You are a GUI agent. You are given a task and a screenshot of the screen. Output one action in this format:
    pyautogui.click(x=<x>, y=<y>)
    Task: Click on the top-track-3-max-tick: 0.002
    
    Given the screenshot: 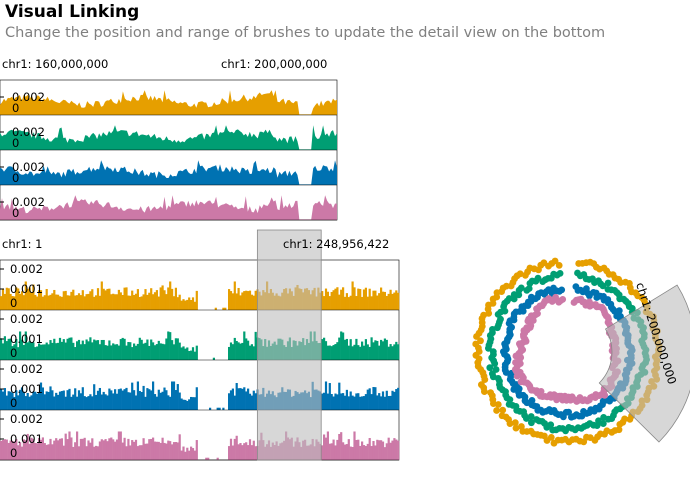 What is the action you would take?
    pyautogui.click(x=28, y=167)
    